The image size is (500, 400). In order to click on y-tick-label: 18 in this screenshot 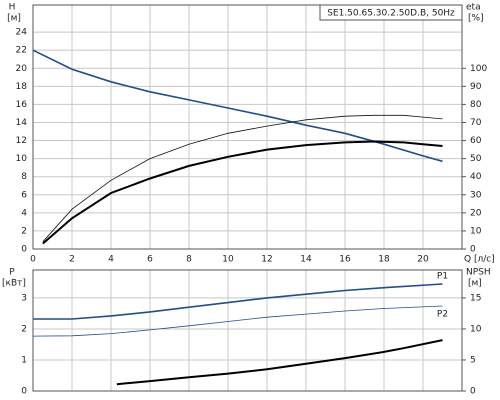, I will do `click(22, 87)`.